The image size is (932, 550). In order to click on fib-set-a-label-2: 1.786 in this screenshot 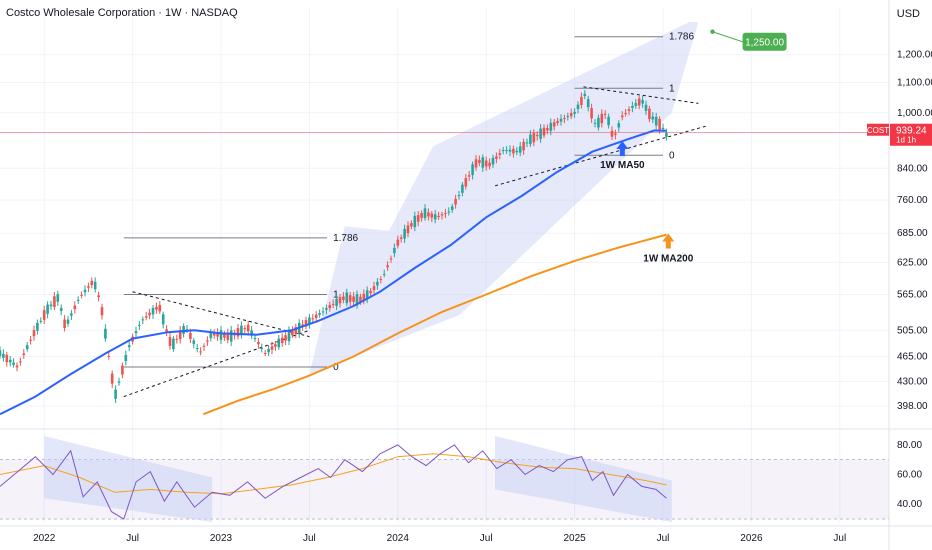, I will do `click(345, 238)`.